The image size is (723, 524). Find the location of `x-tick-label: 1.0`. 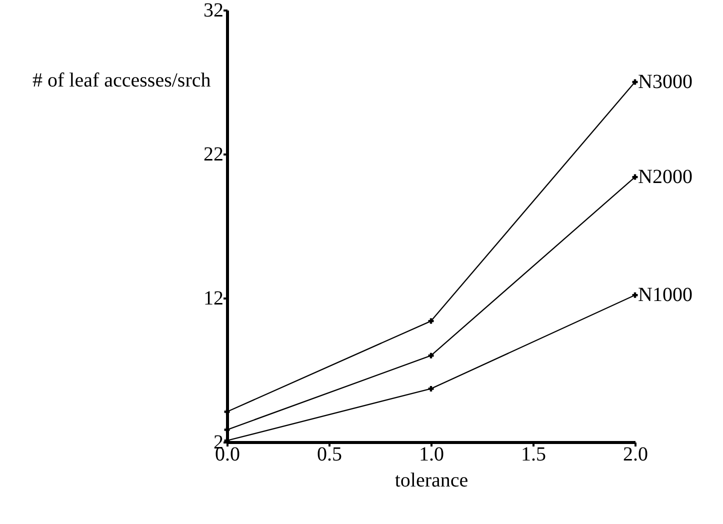

x-tick-label: 1.0 is located at coordinates (431, 455).